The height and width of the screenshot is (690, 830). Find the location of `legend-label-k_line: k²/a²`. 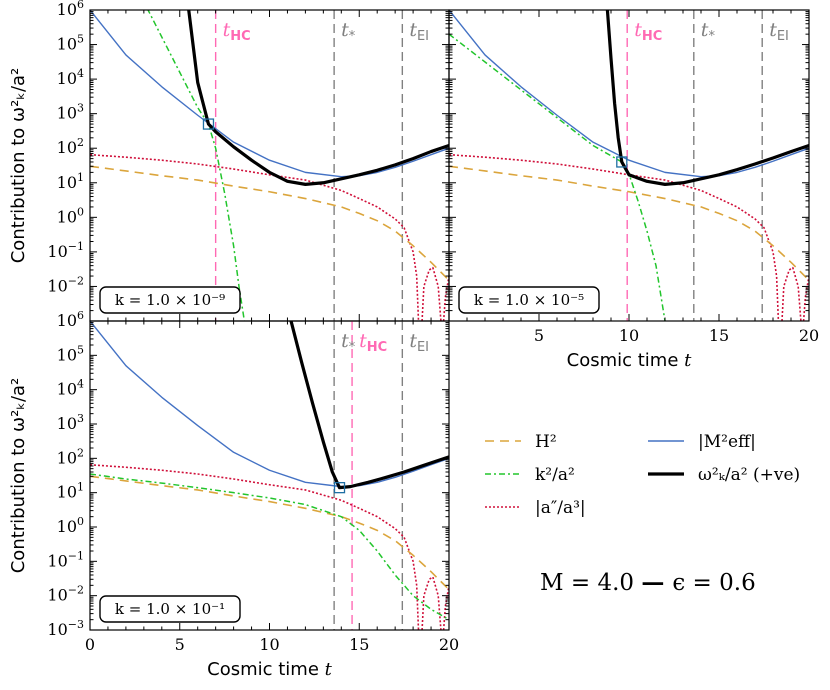

legend-label-k_line: k²/a² is located at coordinates (555, 475).